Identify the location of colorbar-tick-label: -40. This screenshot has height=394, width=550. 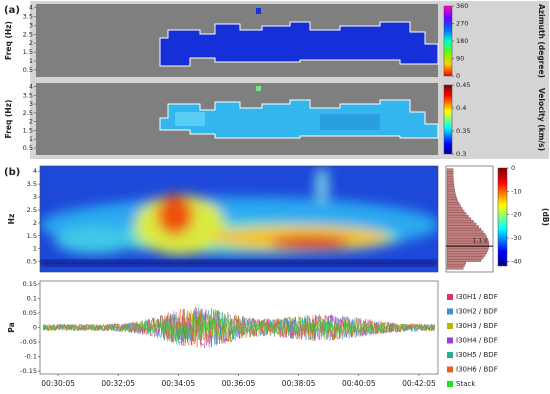
(516, 261).